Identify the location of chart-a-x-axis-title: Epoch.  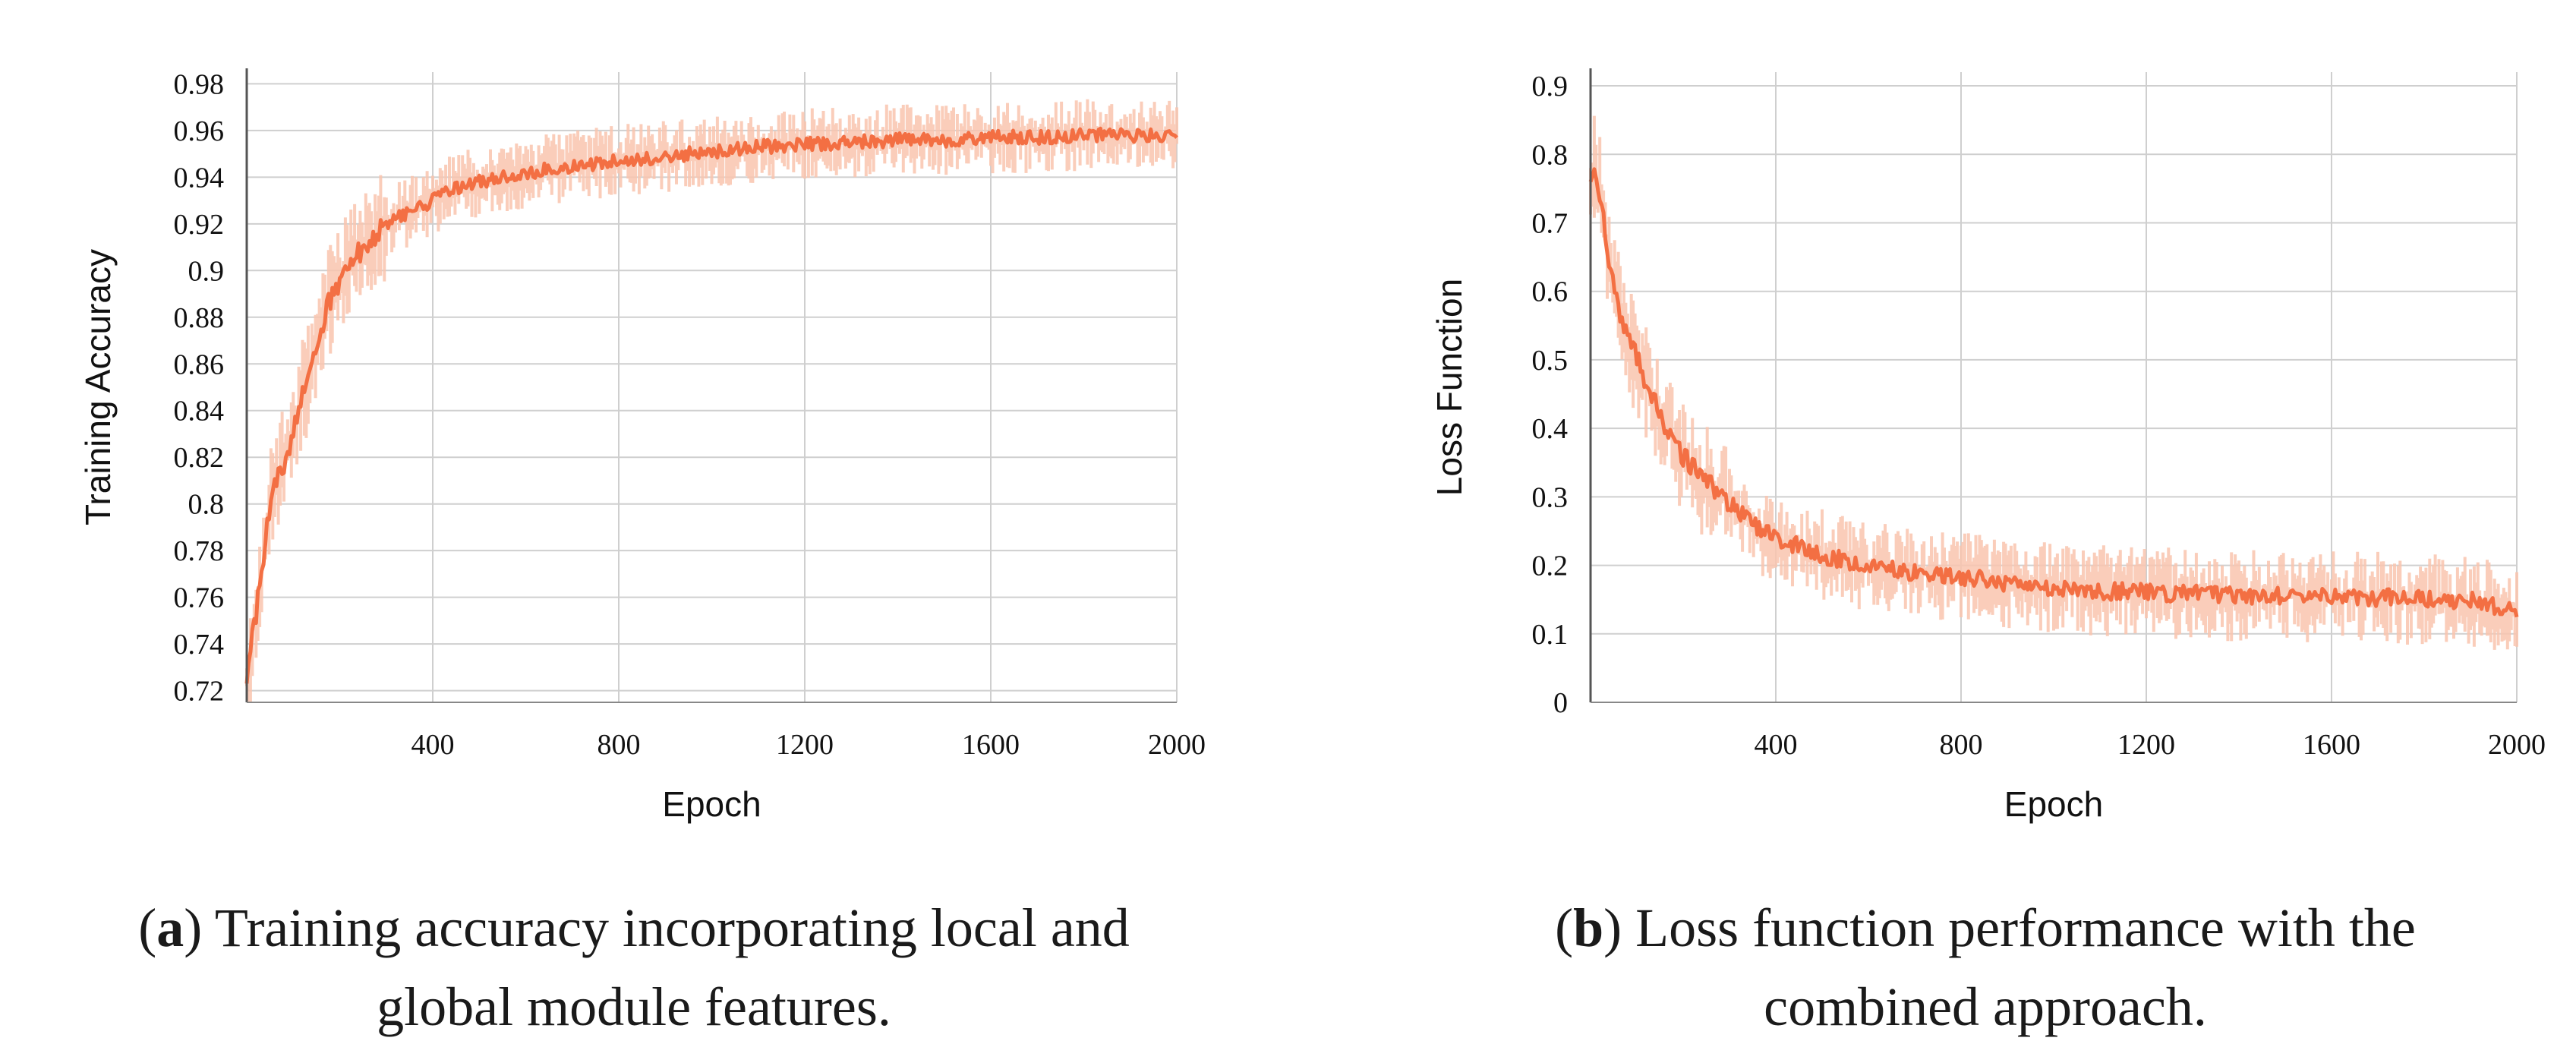
(711, 804).